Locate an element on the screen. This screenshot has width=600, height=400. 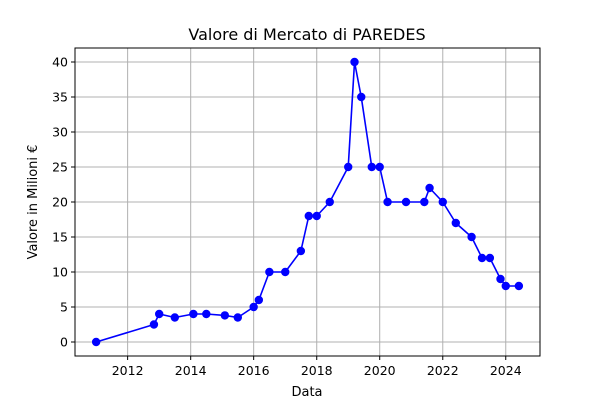
x-tick-label: 2018 is located at coordinates (317, 370).